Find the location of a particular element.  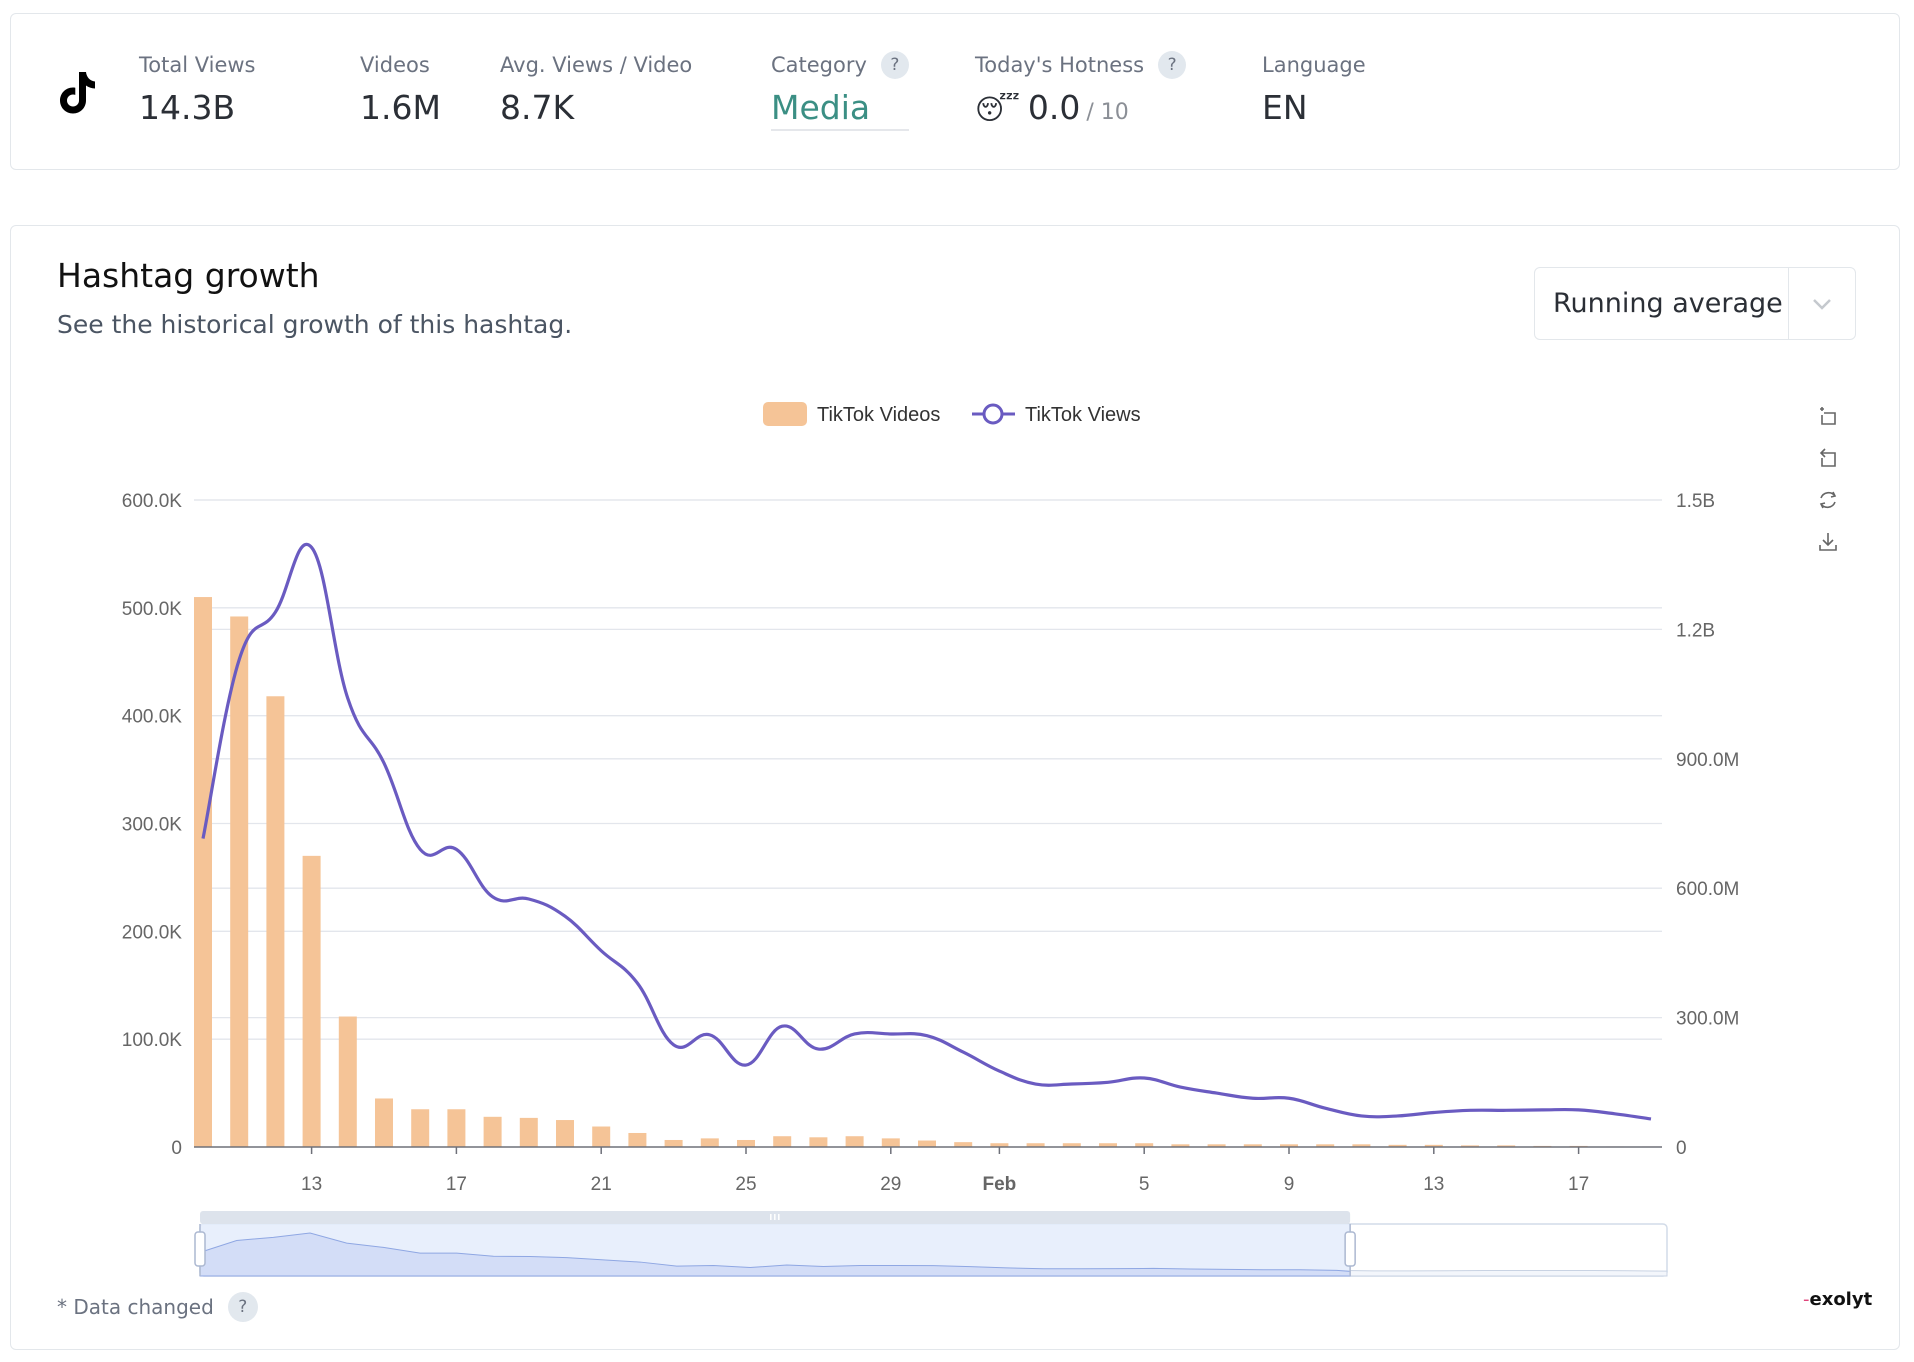

zoom-back-icon is located at coordinates (1827, 457).